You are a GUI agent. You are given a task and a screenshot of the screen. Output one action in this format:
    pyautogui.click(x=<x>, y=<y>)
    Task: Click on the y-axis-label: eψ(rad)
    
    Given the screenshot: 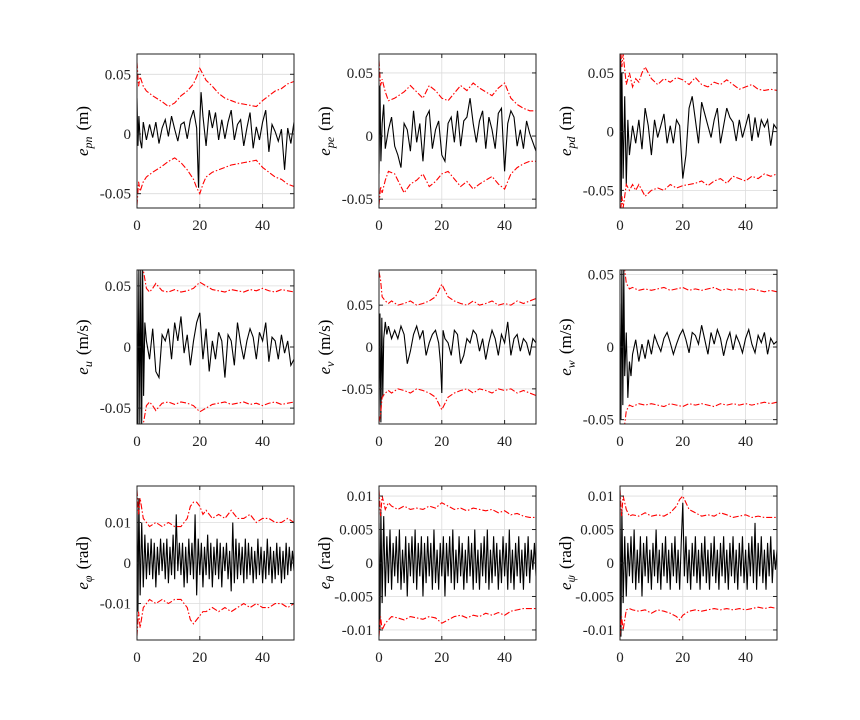 What is the action you would take?
    pyautogui.click(x=567, y=563)
    